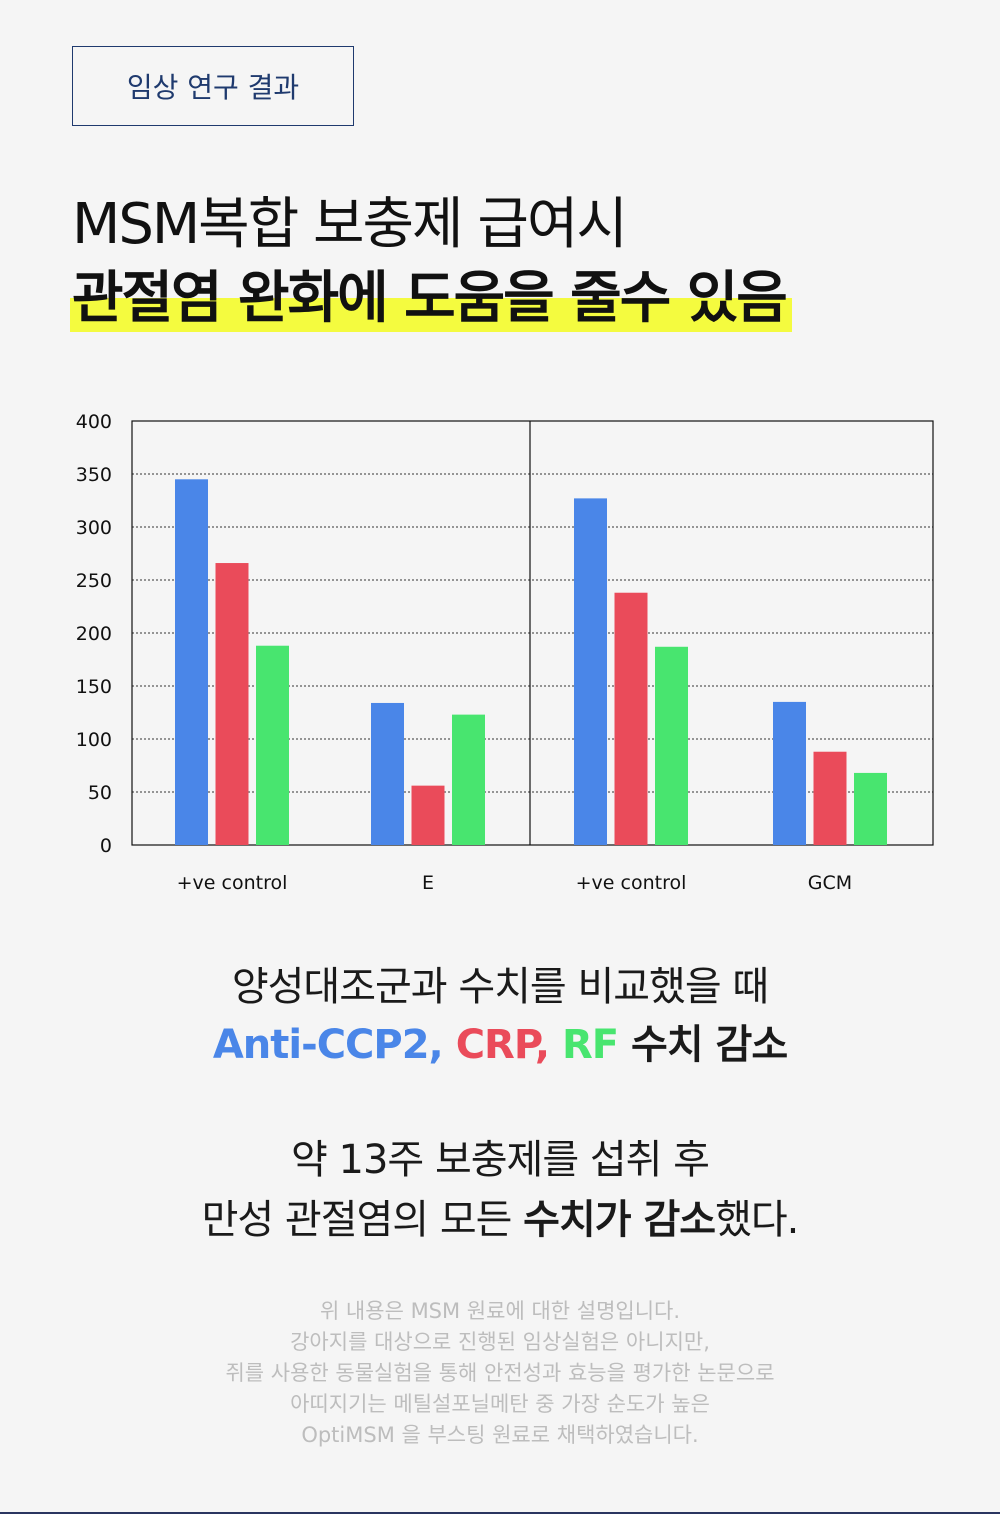  I want to click on rf-label: RF, so click(590, 1045).